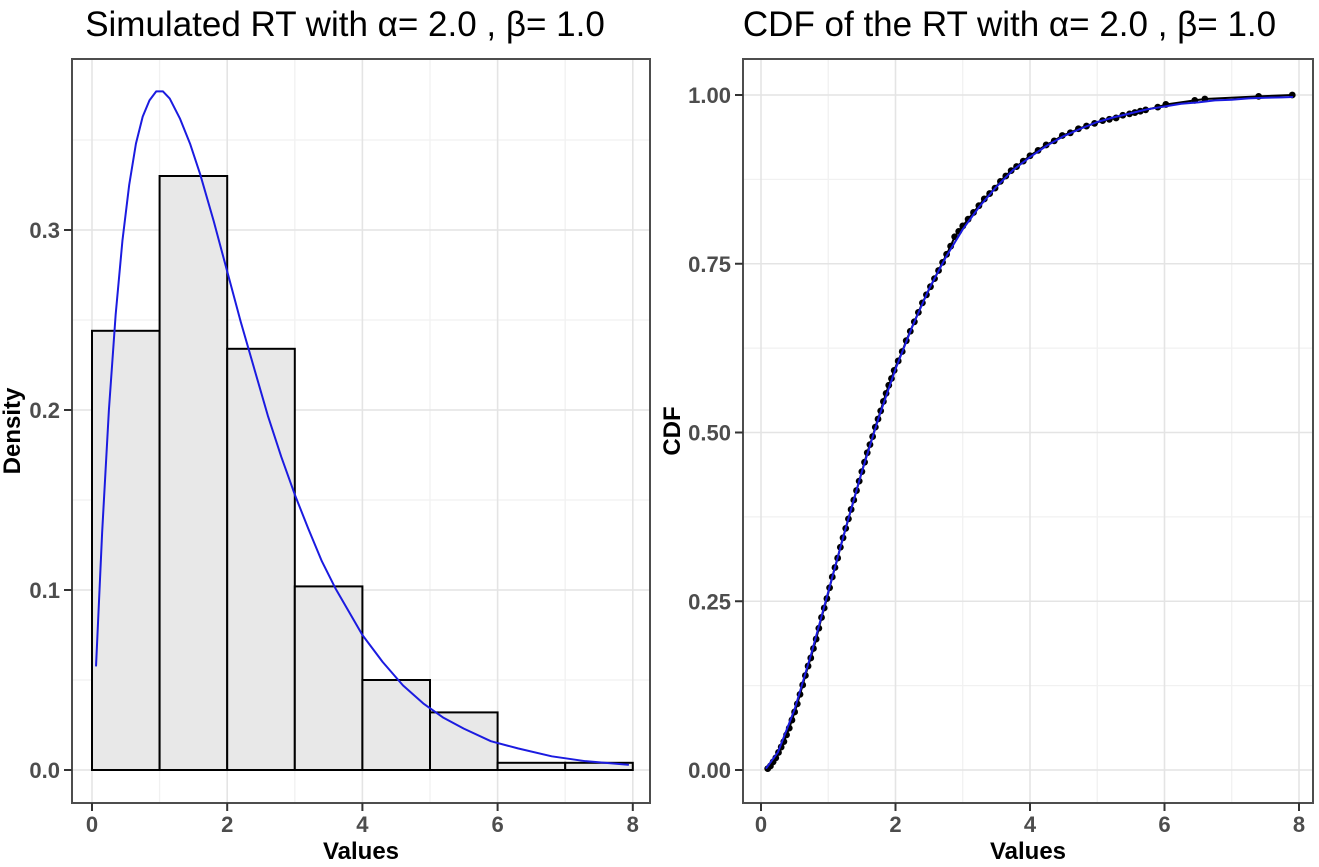 The height and width of the screenshot is (867, 1319). What do you see at coordinates (709, 95) in the screenshot?
I see `y-axis-tick-label: 1.00` at bounding box center [709, 95].